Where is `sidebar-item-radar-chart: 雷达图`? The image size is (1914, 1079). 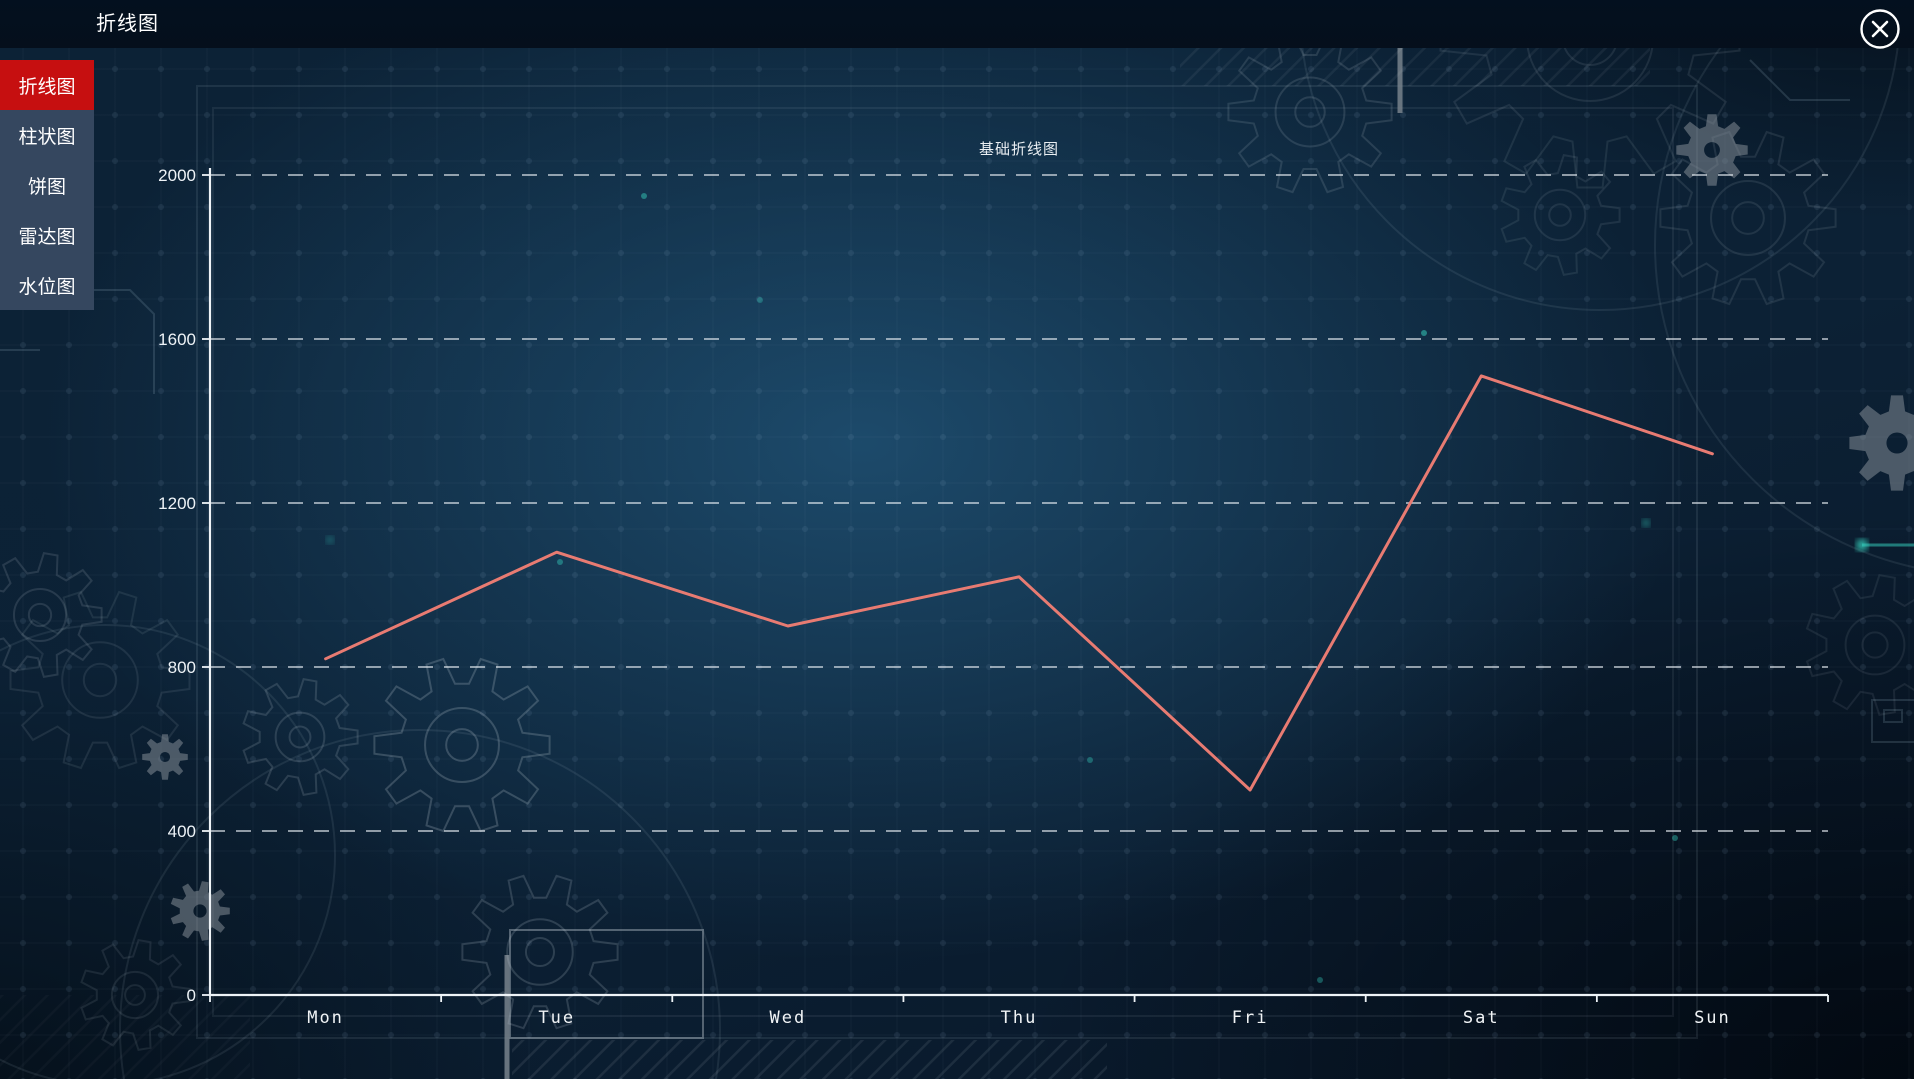 sidebar-item-radar-chart: 雷达图 is located at coordinates (47, 235).